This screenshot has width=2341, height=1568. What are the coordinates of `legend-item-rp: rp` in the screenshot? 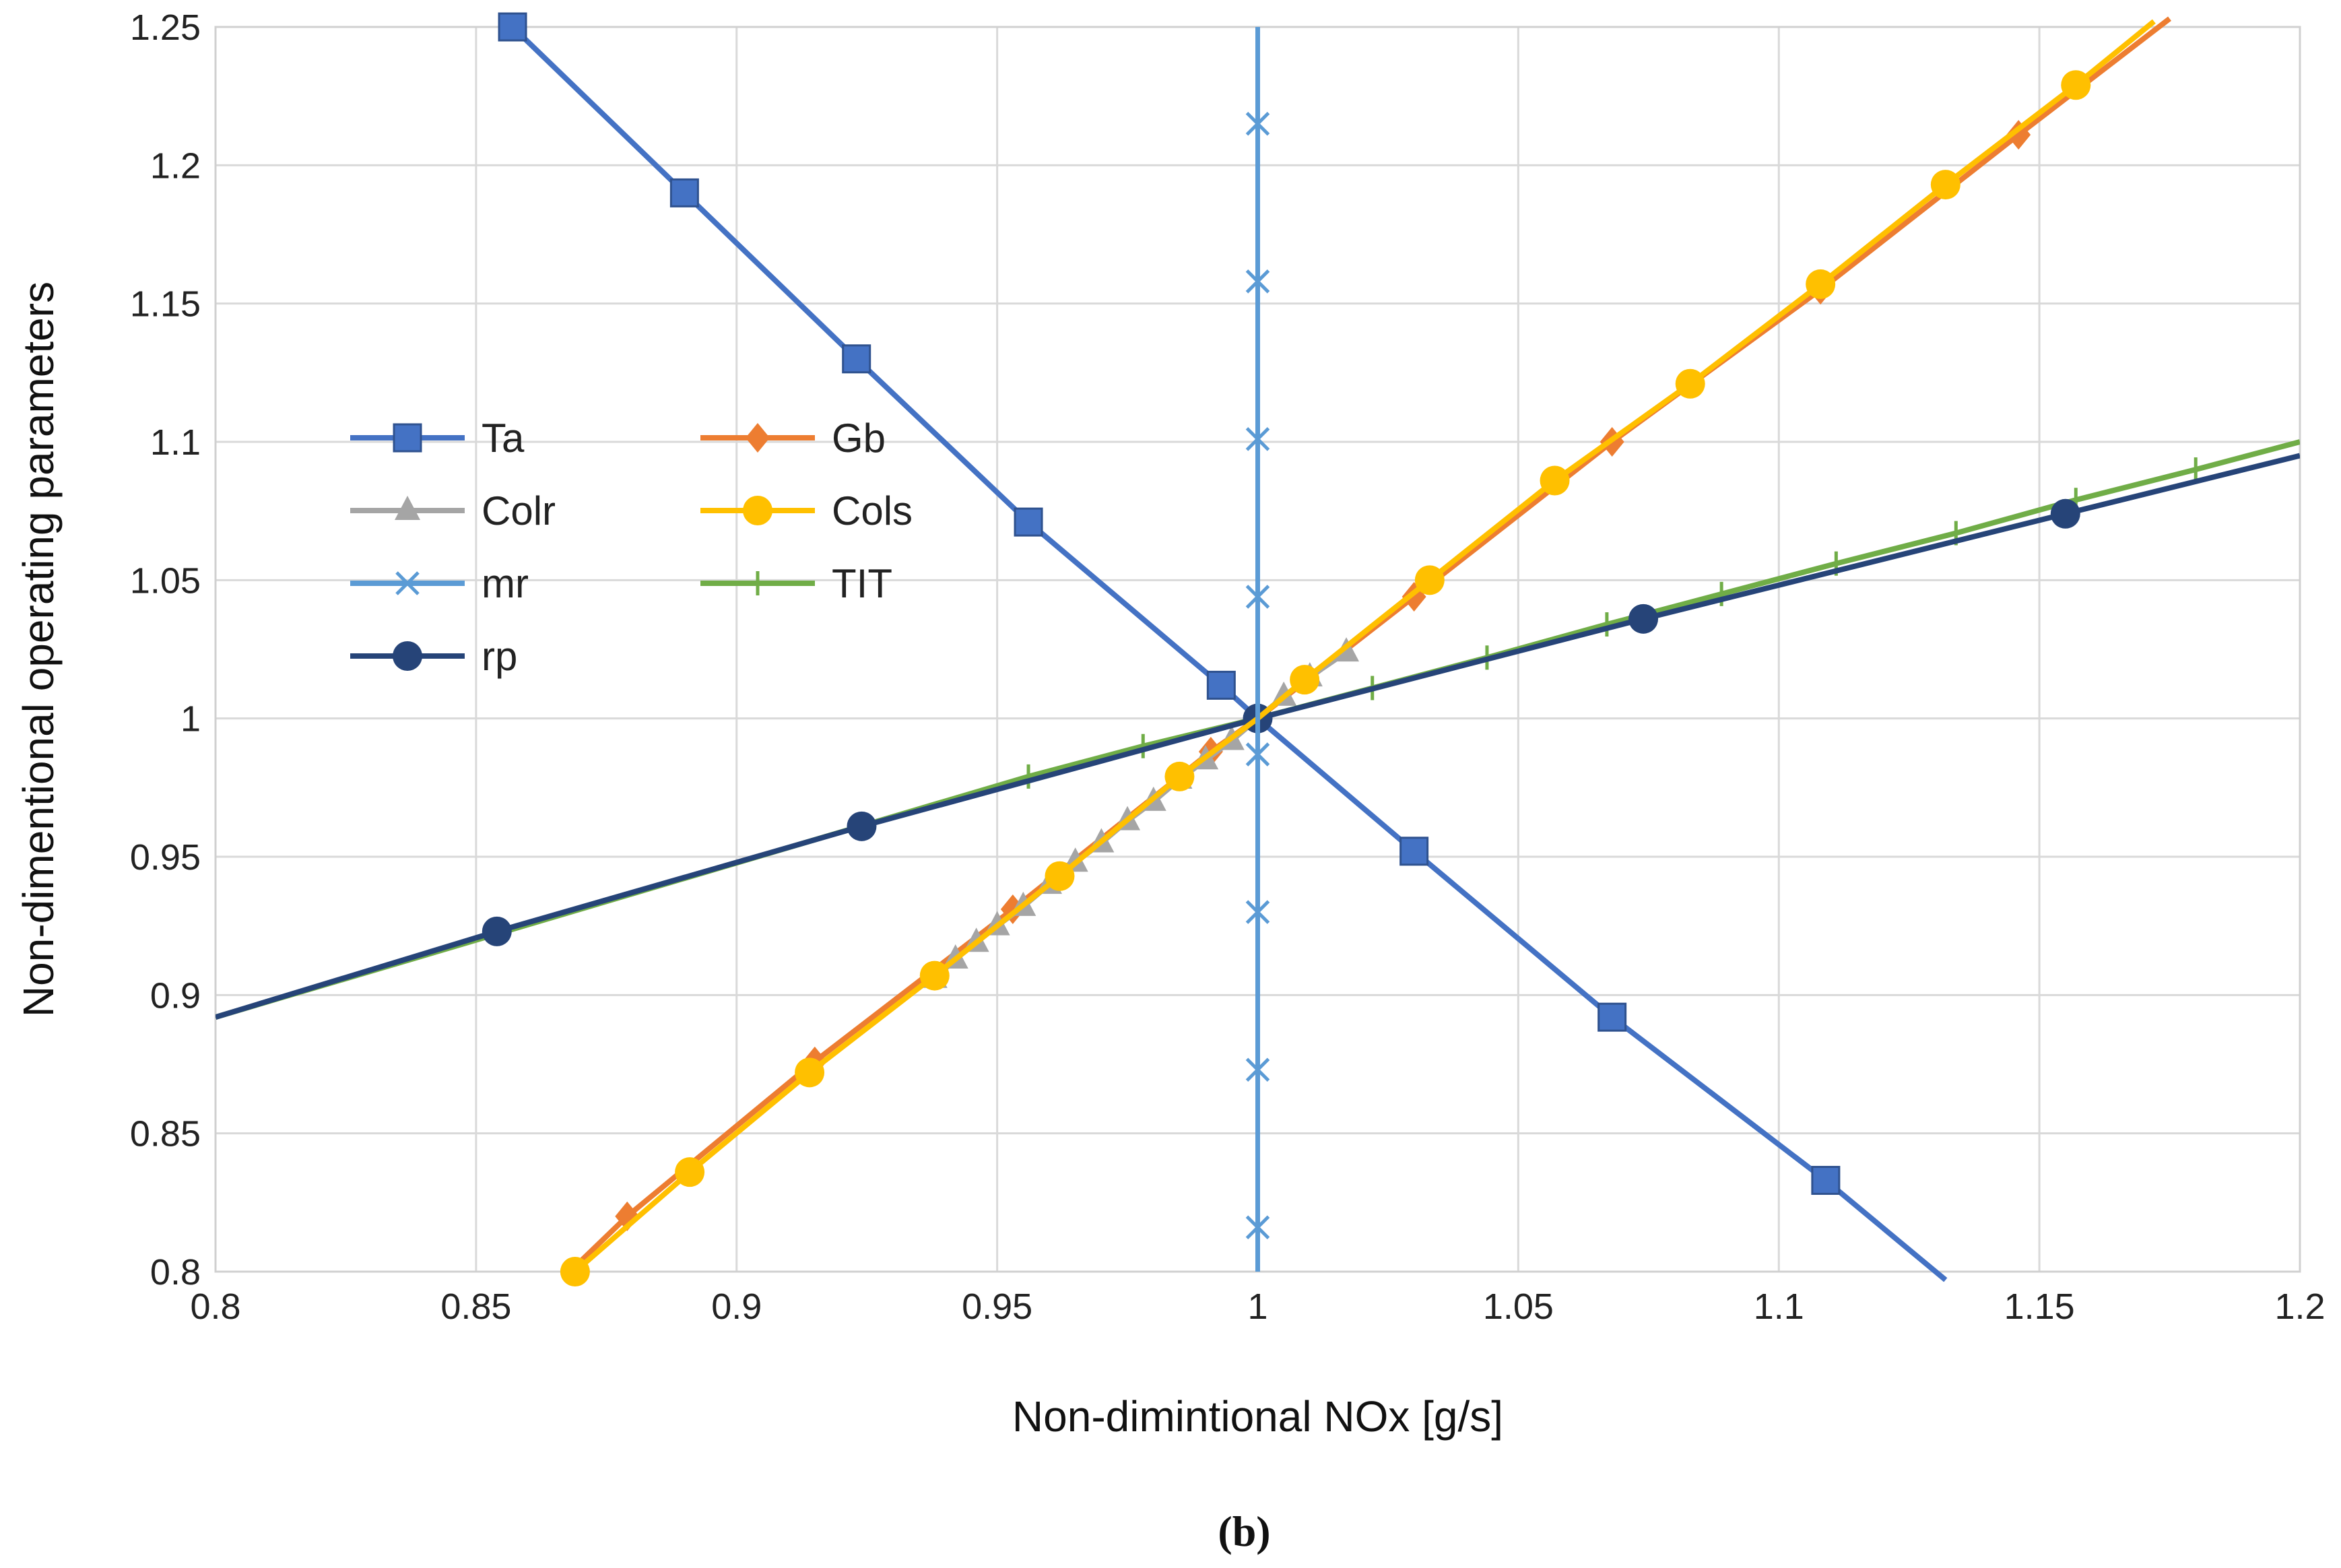 It's located at (433, 656).